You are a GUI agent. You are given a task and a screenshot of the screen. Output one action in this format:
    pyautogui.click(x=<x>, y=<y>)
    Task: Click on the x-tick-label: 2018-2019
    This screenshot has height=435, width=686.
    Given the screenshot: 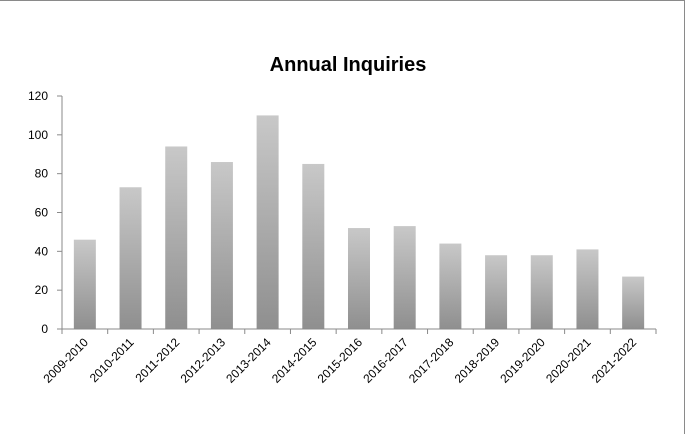 What is the action you would take?
    pyautogui.click(x=477, y=360)
    